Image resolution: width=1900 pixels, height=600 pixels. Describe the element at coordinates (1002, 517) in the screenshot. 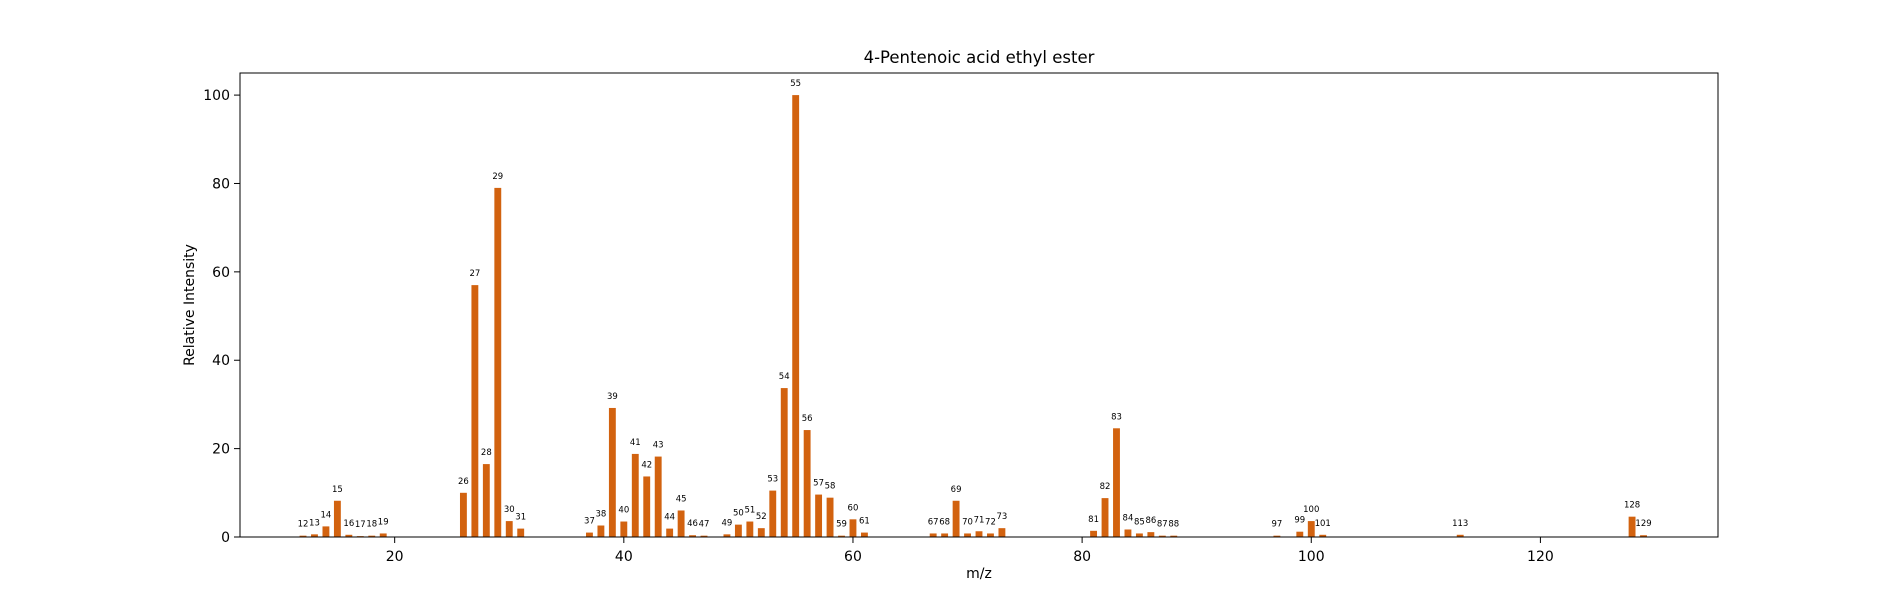

I see `bar-label-mz-73: 73` at that location.